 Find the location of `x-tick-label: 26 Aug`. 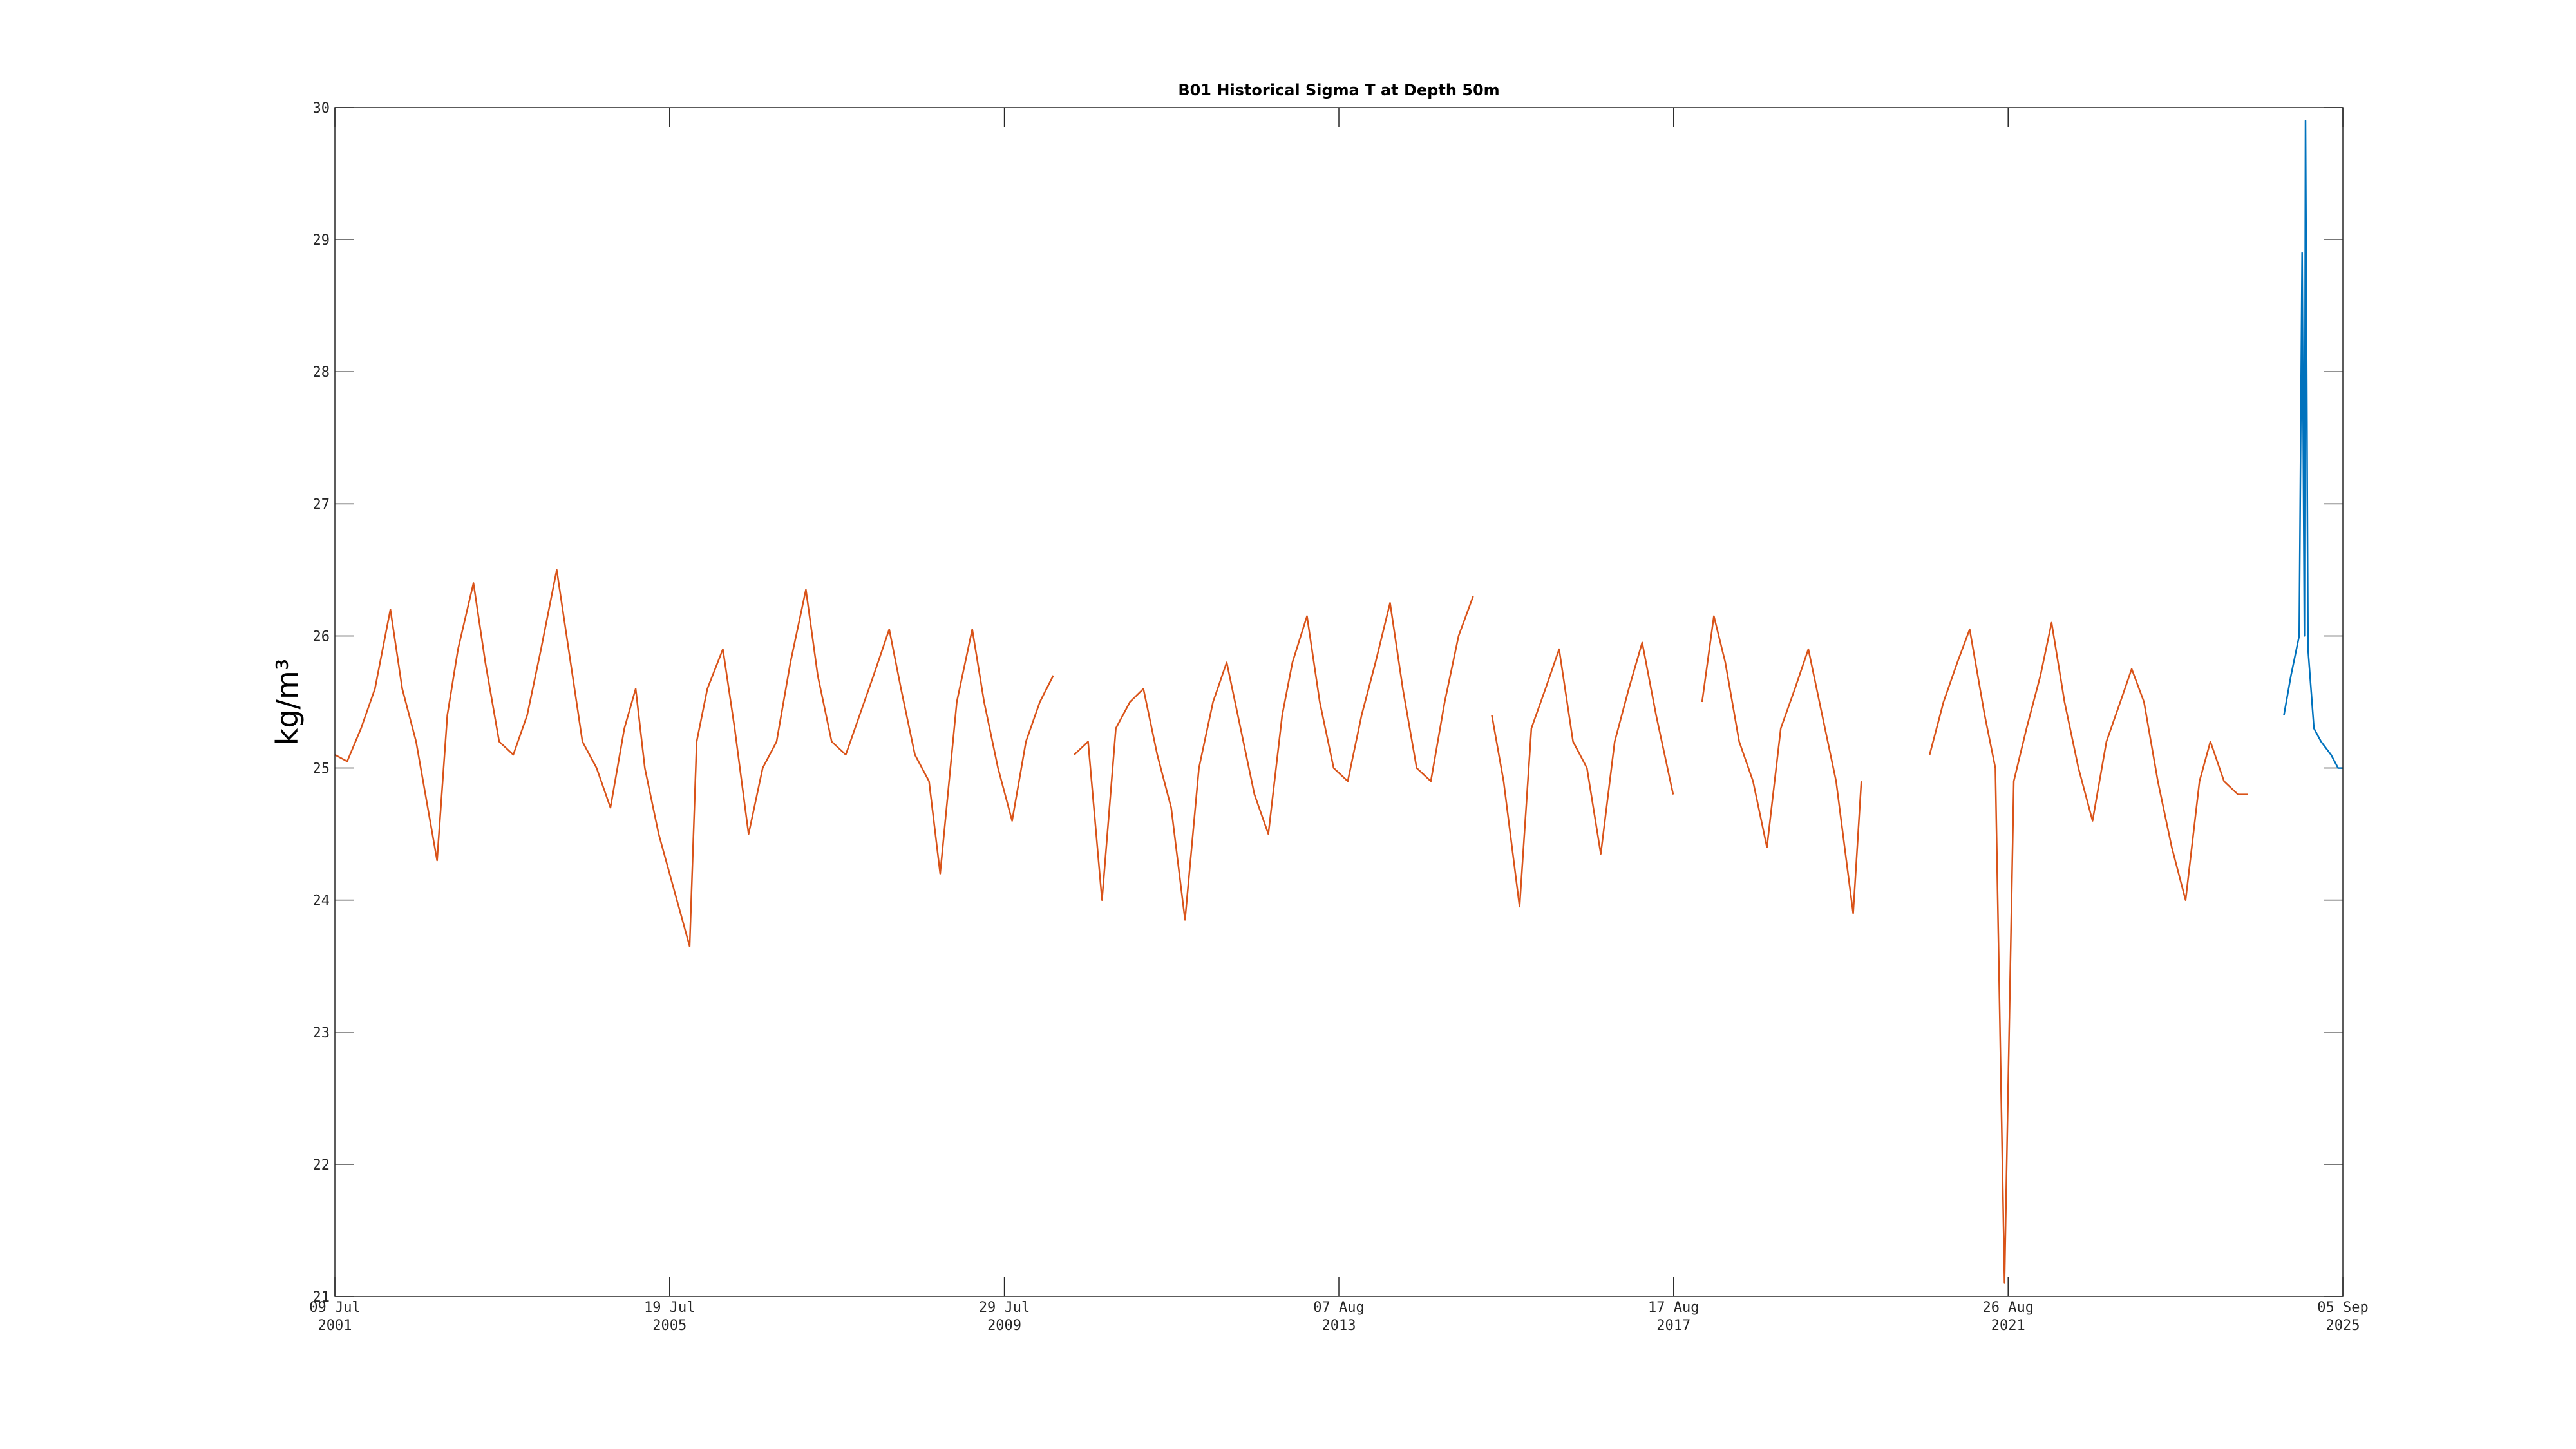

x-tick-label: 26 Aug is located at coordinates (2008, 1308).